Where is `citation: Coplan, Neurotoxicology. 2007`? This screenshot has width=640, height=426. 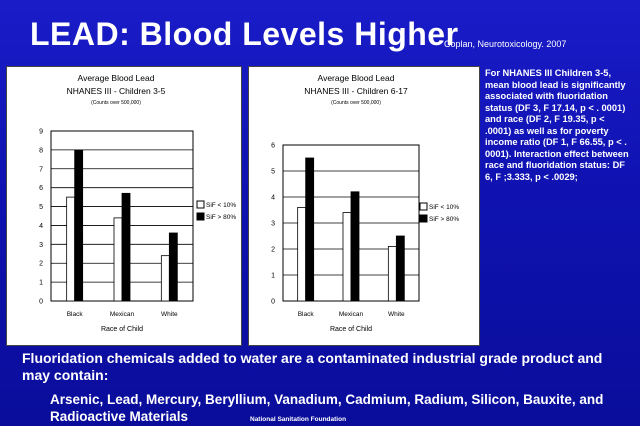
citation: Coplan, Neurotoxicology. 2007 is located at coordinates (505, 44).